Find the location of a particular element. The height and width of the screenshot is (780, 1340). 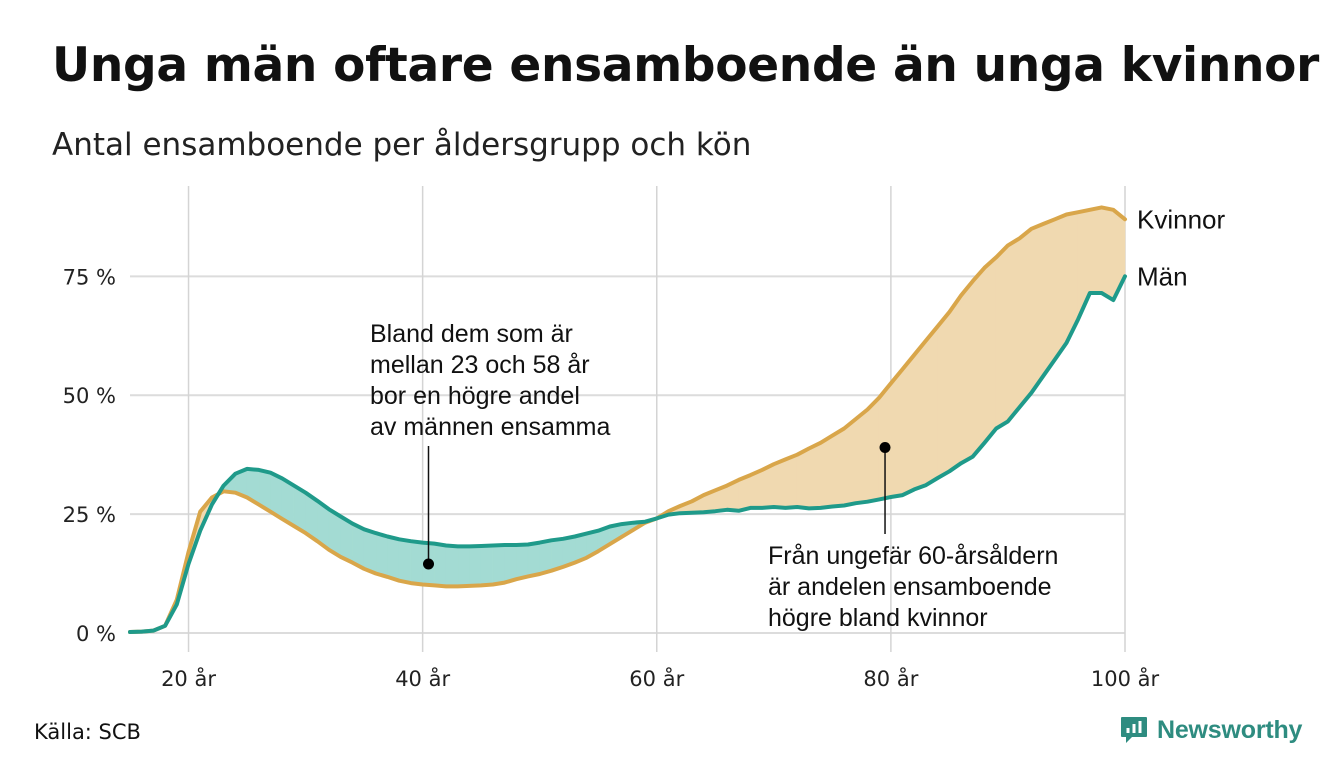

brand-logo: Newsworthy is located at coordinates (1210, 730).